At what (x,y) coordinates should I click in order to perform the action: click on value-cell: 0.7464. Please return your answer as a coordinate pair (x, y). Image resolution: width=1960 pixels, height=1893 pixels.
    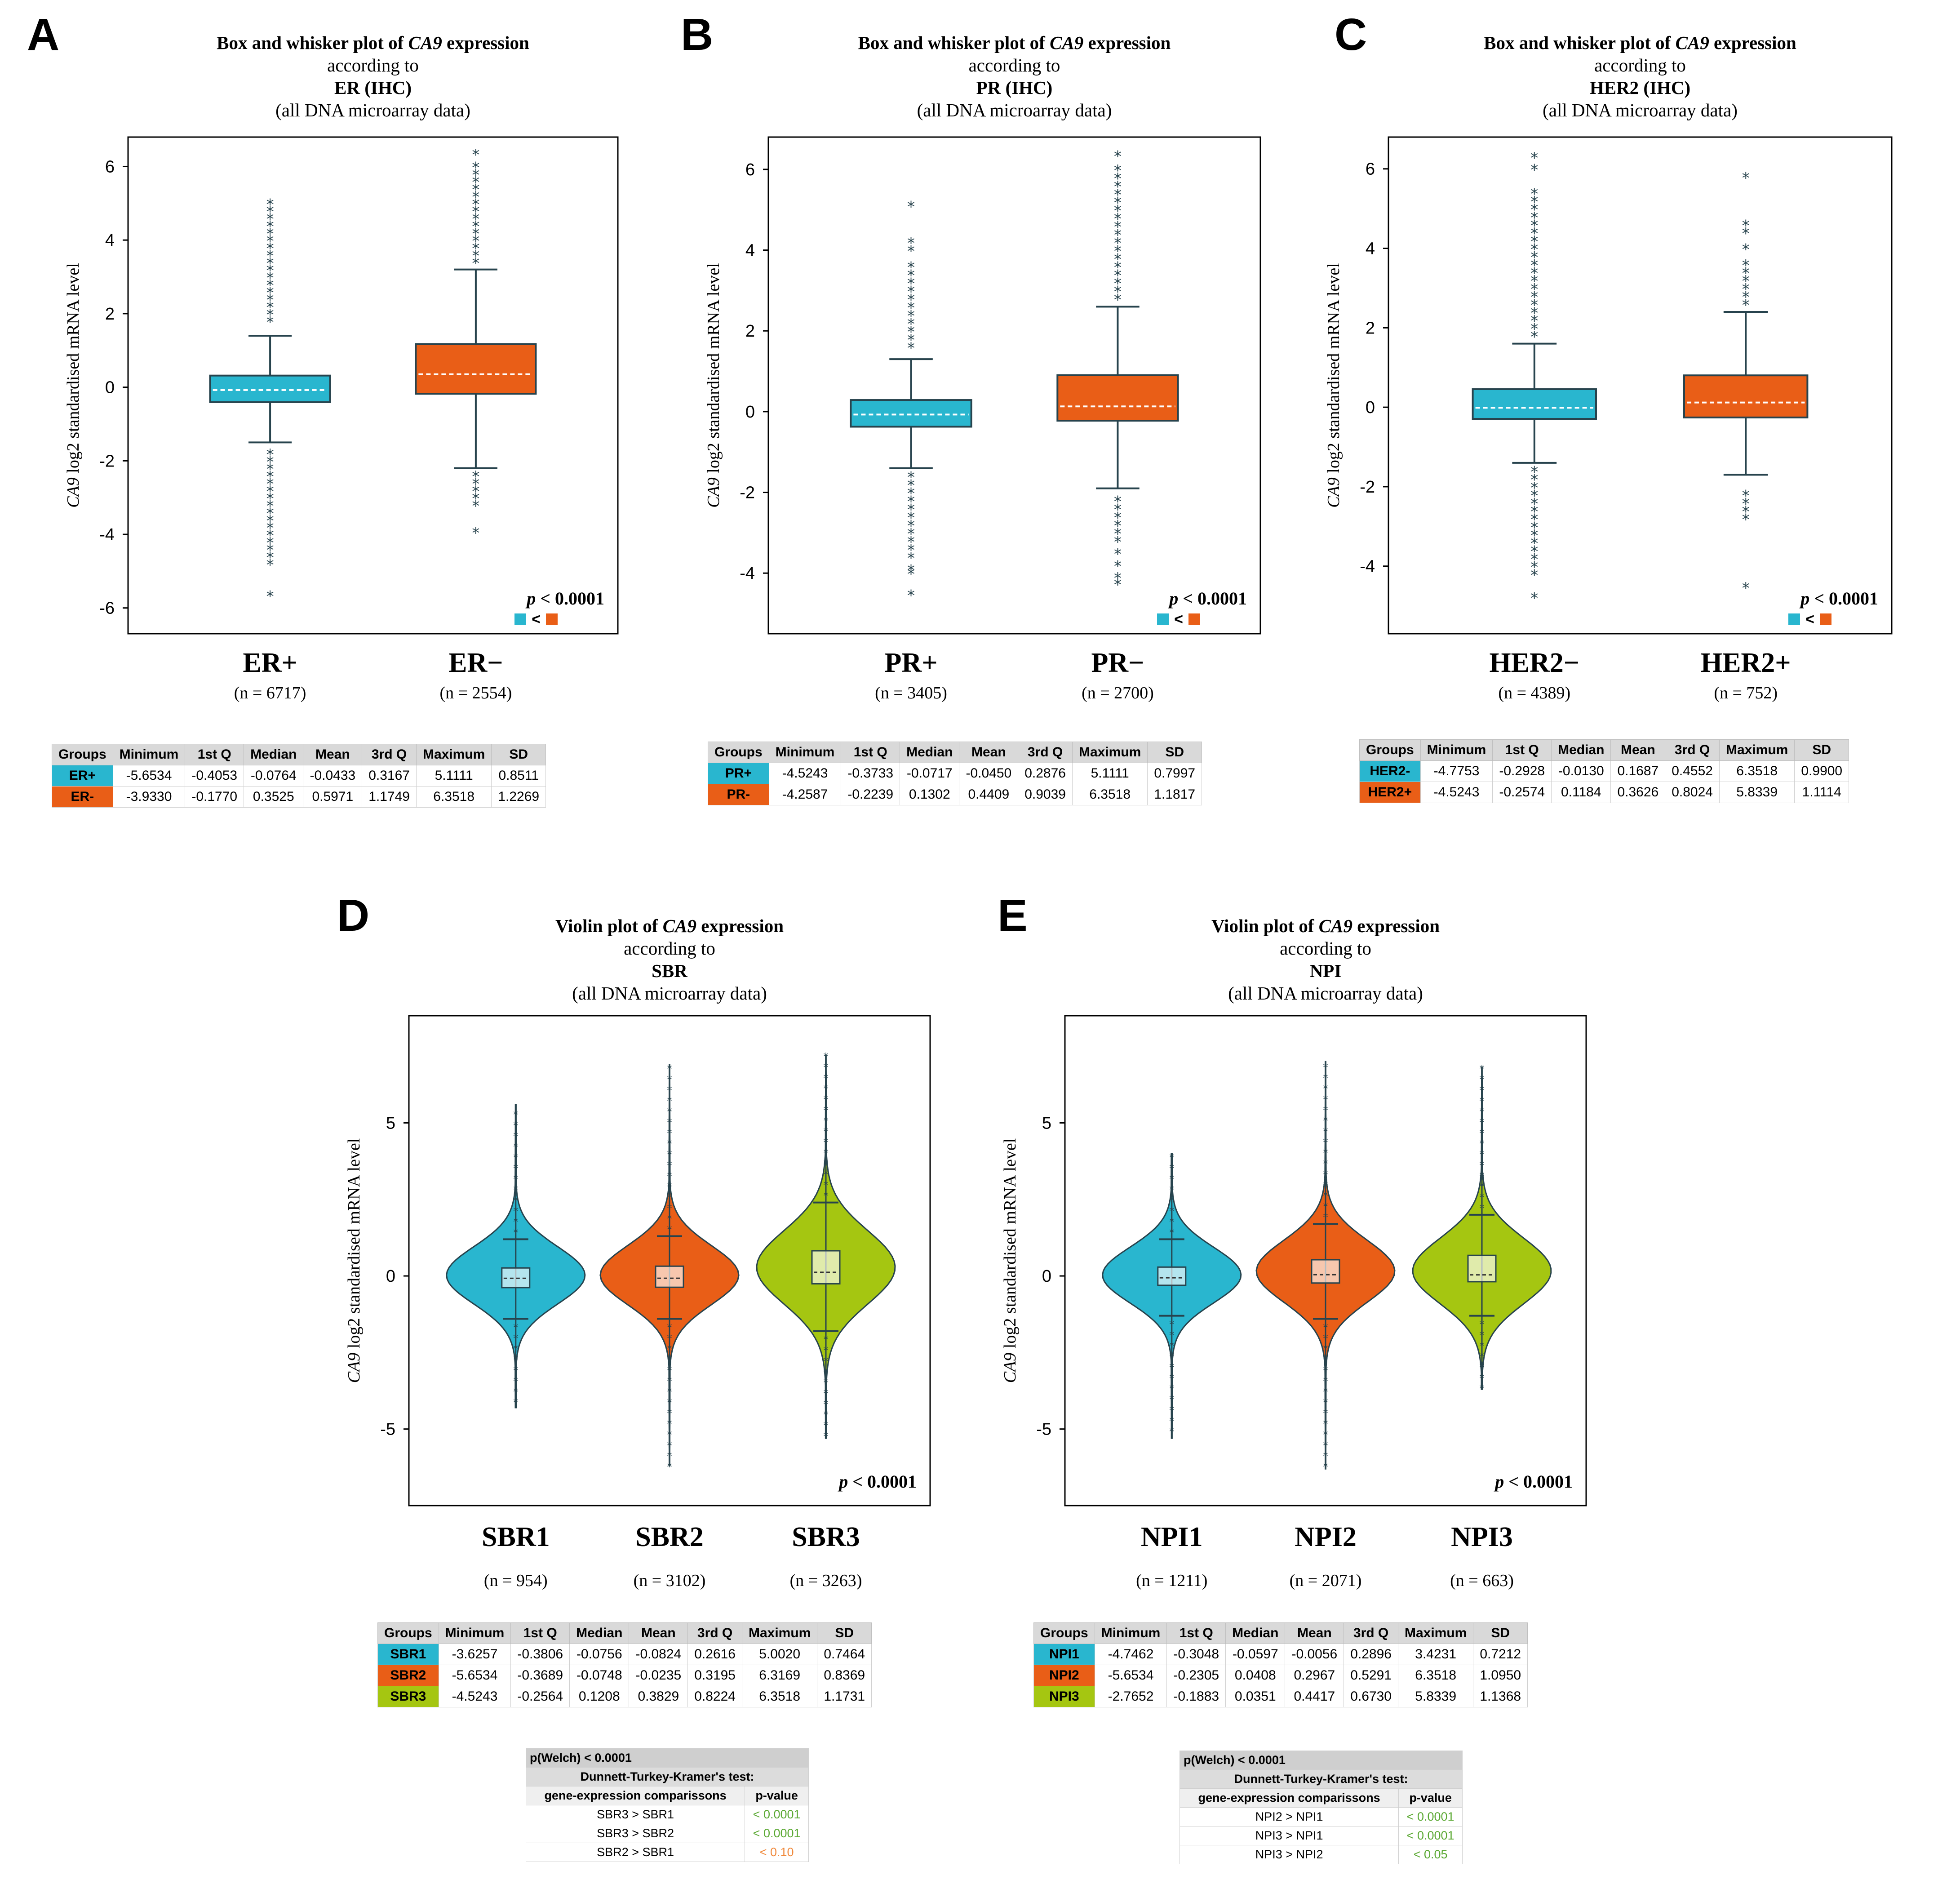
    Looking at the image, I should click on (845, 1654).